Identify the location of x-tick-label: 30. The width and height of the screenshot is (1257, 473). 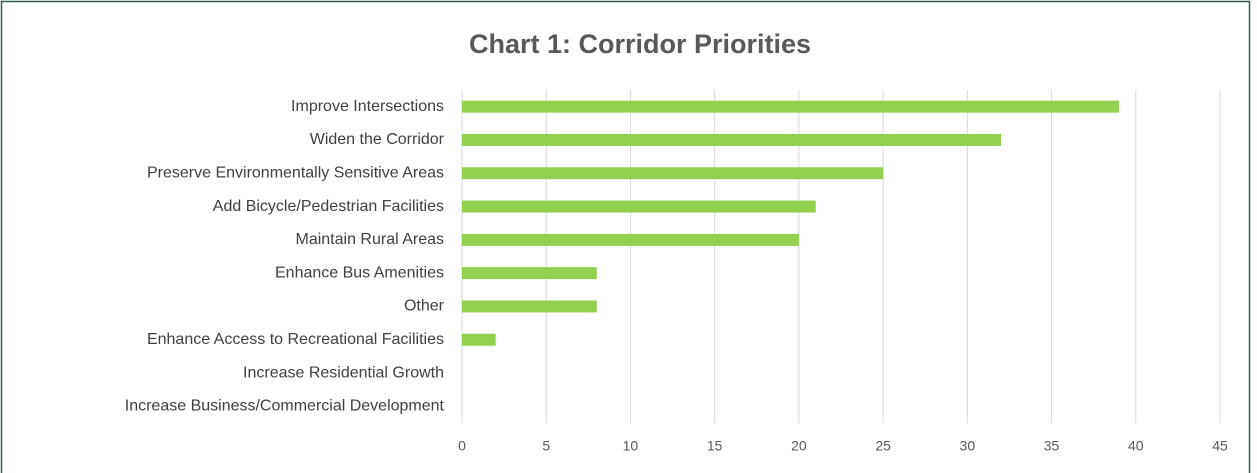
(968, 446).